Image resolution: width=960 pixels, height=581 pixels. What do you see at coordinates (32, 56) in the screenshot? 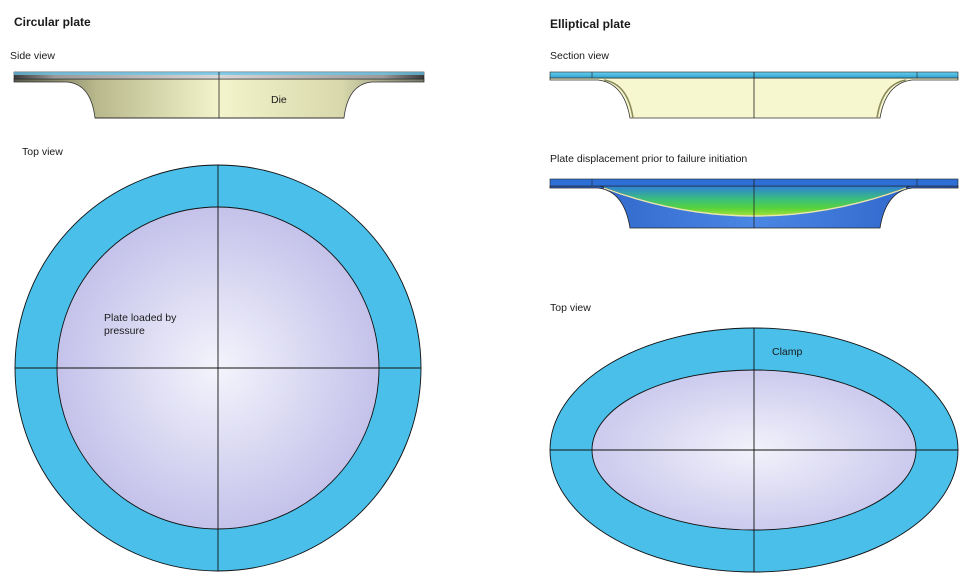
I see `side-view-label: Side view` at bounding box center [32, 56].